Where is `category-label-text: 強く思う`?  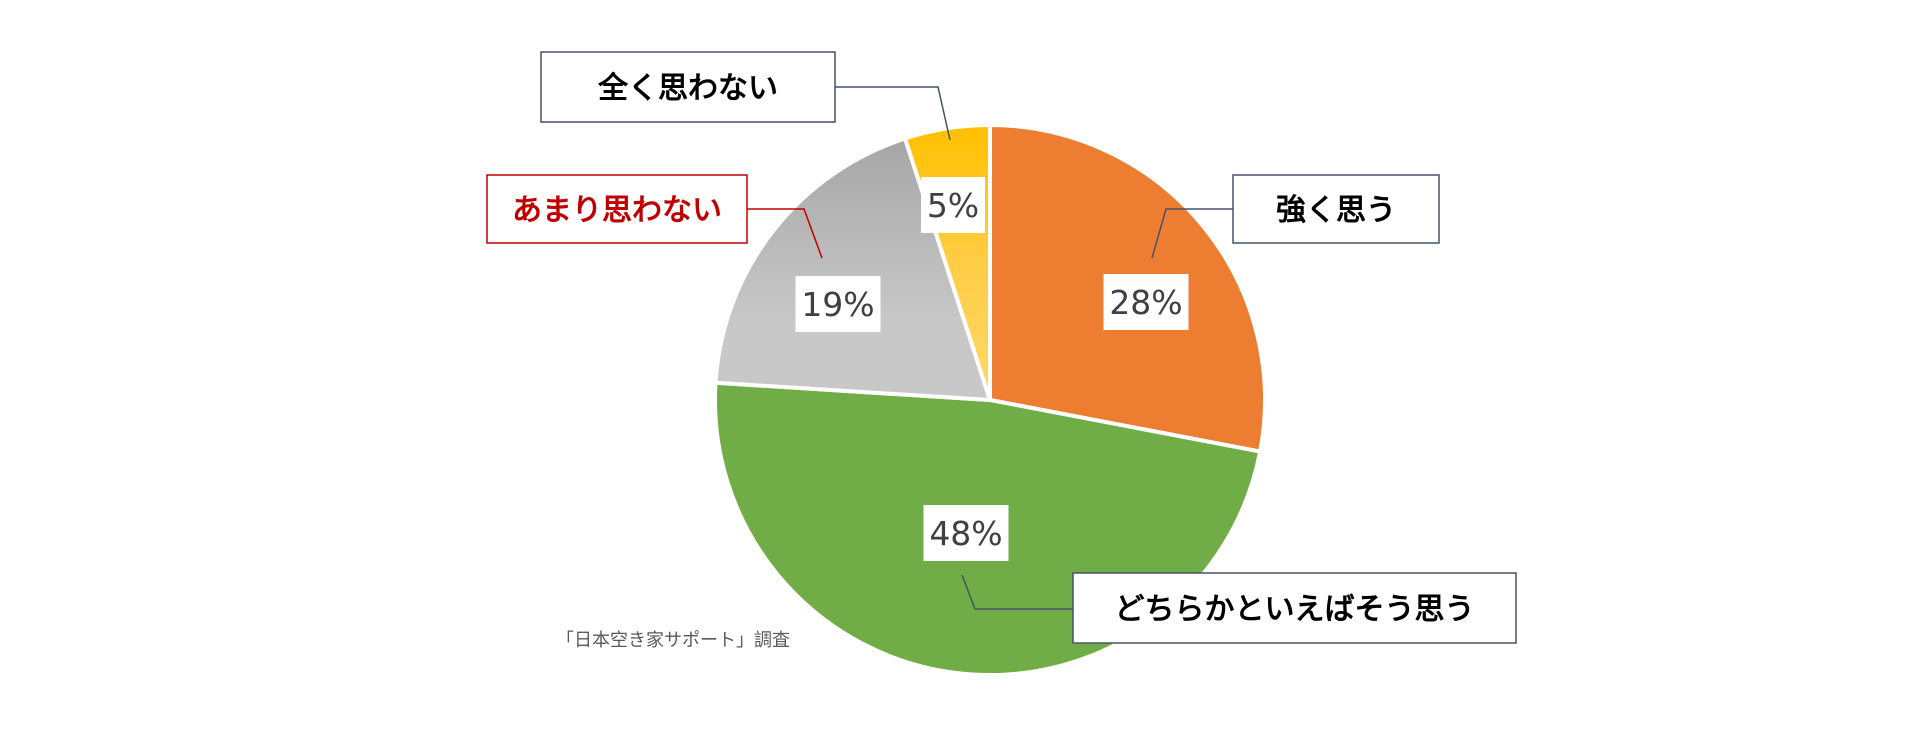
category-label-text: 強く思う is located at coordinates (1336, 210).